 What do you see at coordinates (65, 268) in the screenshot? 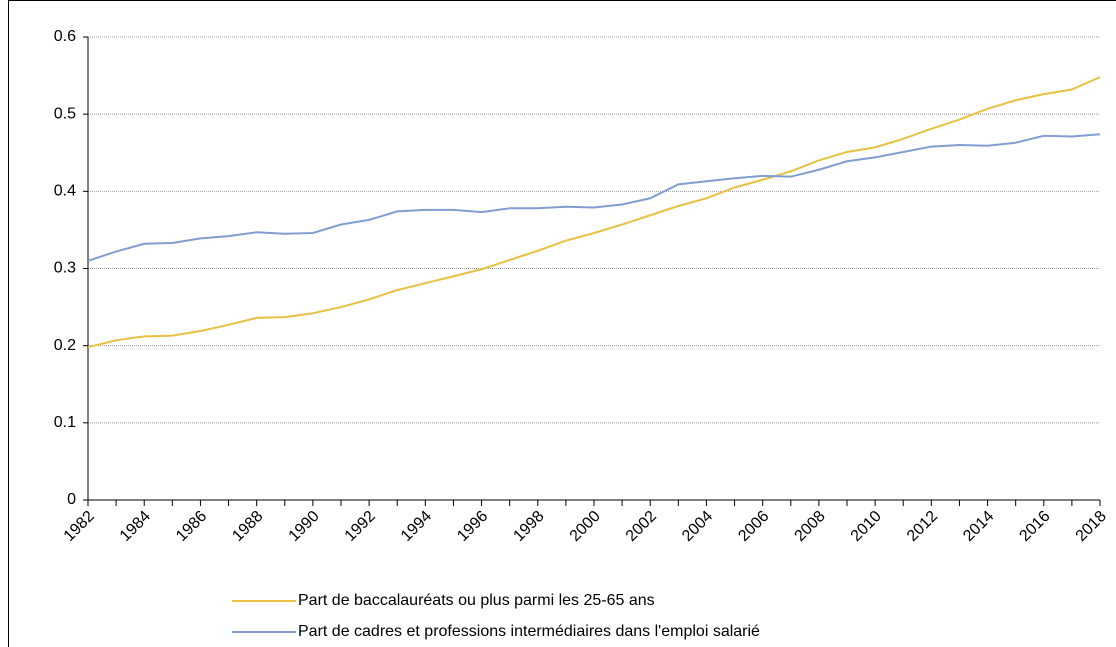
I see `y-tick-label: 0.3` at bounding box center [65, 268].